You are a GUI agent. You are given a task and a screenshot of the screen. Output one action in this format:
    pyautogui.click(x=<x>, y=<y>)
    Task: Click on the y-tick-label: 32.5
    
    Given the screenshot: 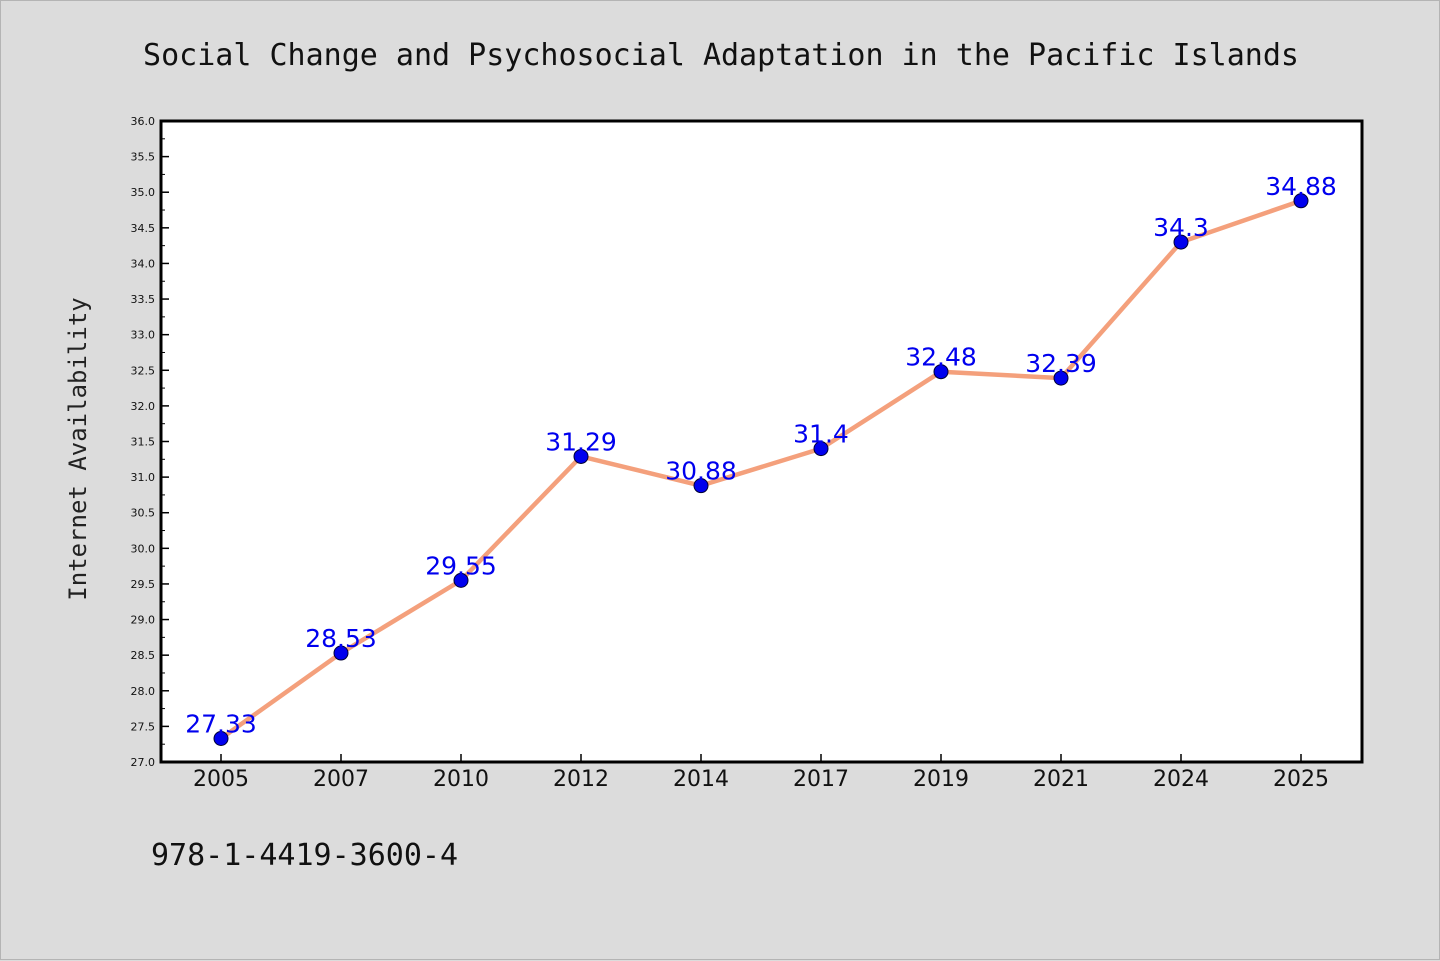 What is the action you would take?
    pyautogui.click(x=143, y=370)
    